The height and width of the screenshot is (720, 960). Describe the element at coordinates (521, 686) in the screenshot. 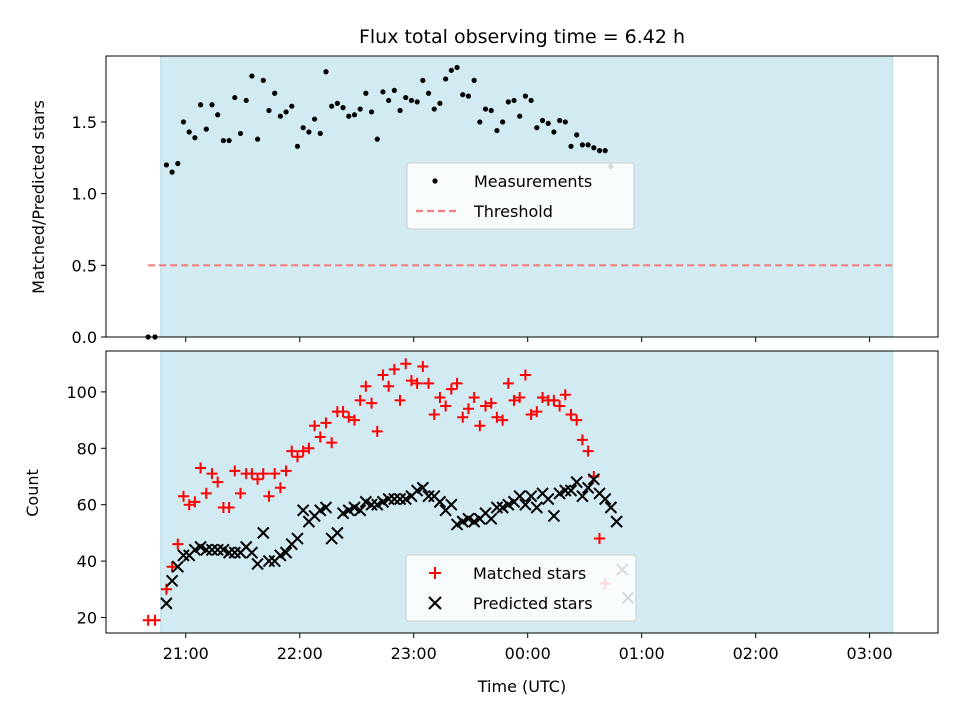

I see `x-axis-label: Time (UTC)` at that location.